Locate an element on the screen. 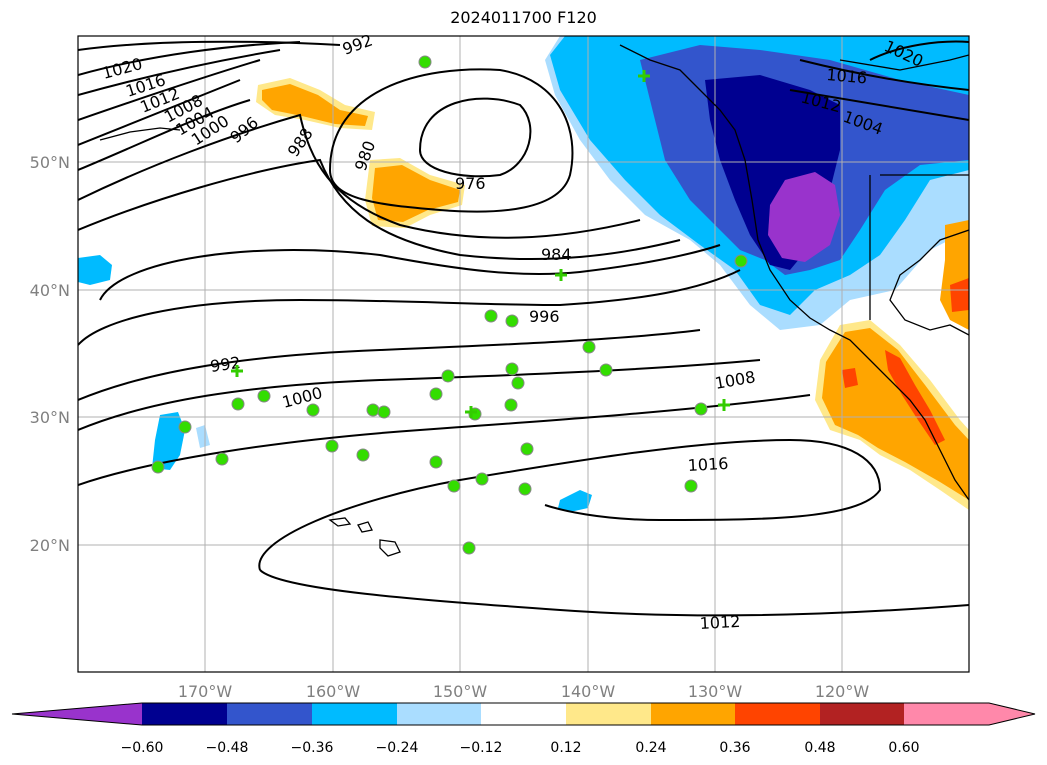  lat-axis-labels: 50°N 40°N 30°N 20°N is located at coordinates (50, 354).